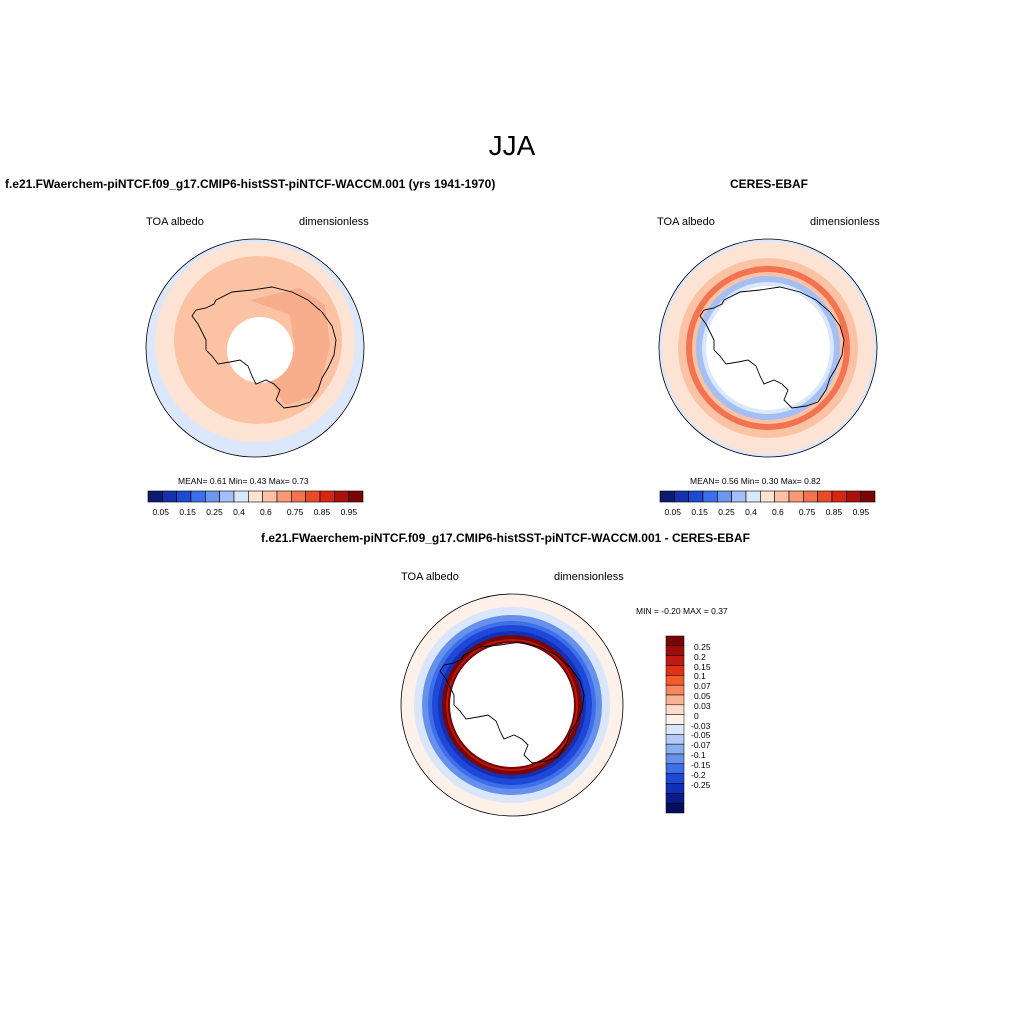  Describe the element at coordinates (243, 481) in the screenshot. I see `panel-1-stats: MEAN= 0.61 Min= 0.43 Max= 0.73` at that location.